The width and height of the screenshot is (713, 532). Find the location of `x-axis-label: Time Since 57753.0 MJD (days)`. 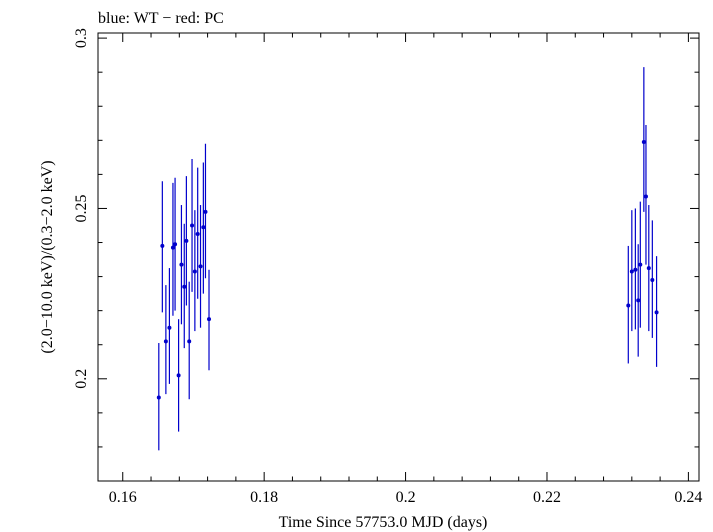

x-axis-label: Time Since 57753.0 MJD (days) is located at coordinates (383, 522).